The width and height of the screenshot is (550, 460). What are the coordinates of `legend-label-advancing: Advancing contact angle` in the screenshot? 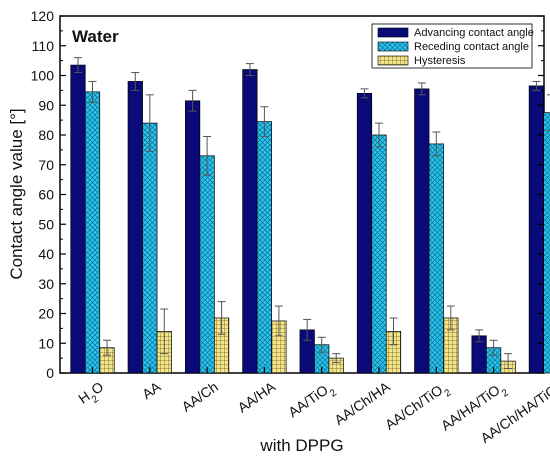 It's located at (474, 33).